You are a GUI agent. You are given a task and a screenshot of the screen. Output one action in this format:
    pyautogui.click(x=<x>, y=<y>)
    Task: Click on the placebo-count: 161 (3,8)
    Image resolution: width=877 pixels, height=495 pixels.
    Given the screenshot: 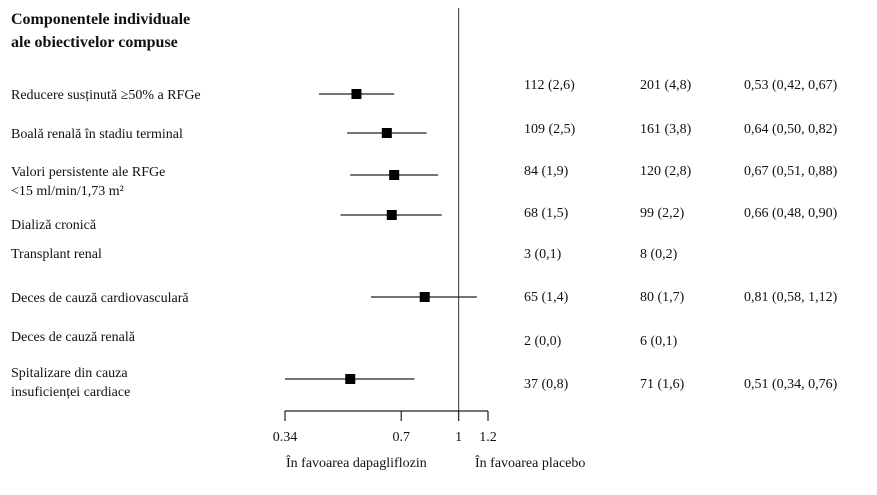 What is the action you would take?
    pyautogui.click(x=666, y=129)
    